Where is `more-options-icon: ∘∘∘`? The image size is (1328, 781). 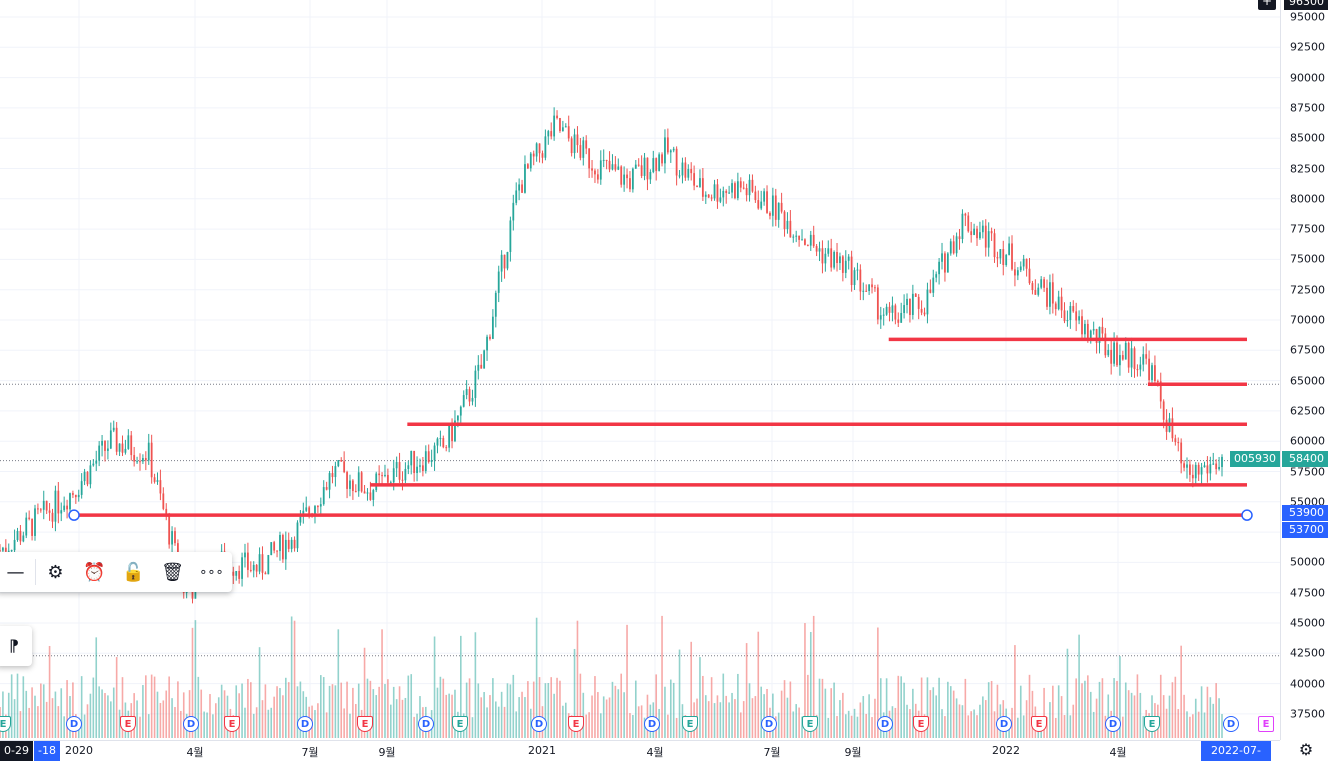
more-options-icon: ∘∘∘ is located at coordinates (211, 572).